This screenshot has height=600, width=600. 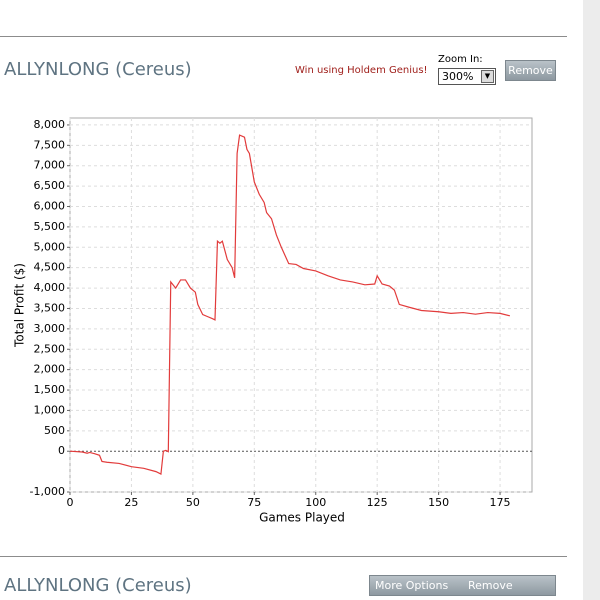 I want to click on zoom-label: Zoom In:, so click(x=460, y=59).